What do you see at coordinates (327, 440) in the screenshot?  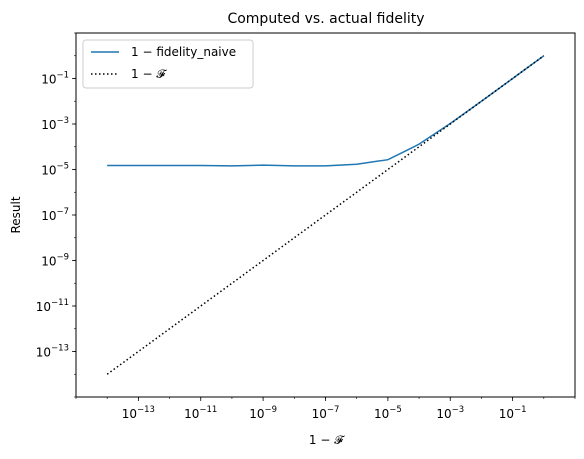 I see `x-axis-label: 1 − 𝓕` at bounding box center [327, 440].